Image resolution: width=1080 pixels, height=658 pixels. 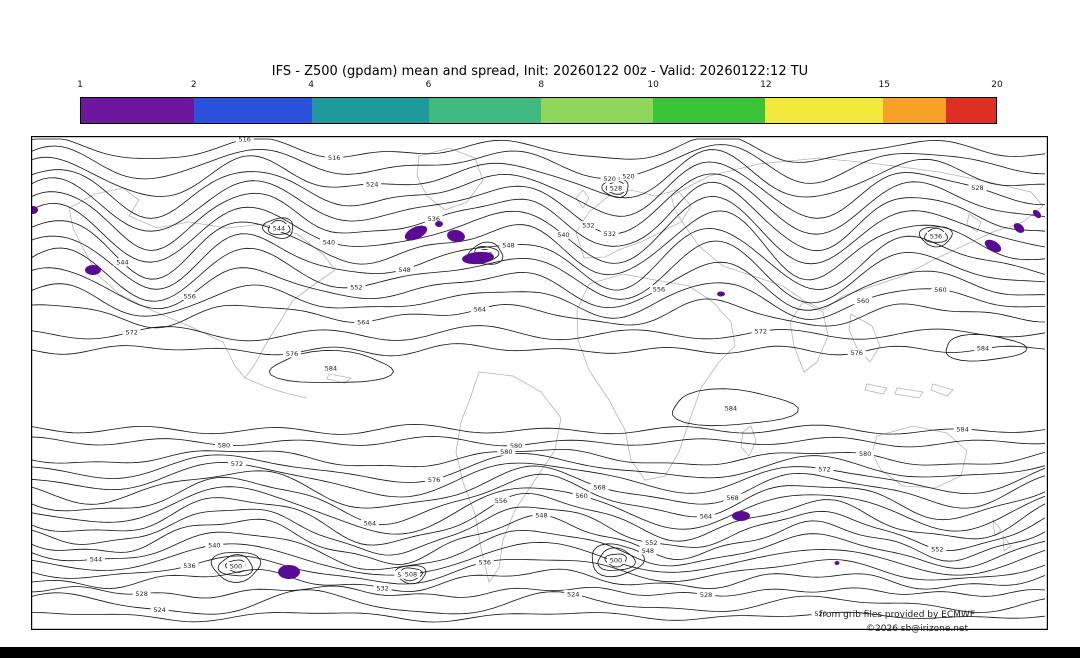 I want to click on colorbar-tick-row: 1 2 4 6 8 10 12 15 20, so click(x=540, y=86).